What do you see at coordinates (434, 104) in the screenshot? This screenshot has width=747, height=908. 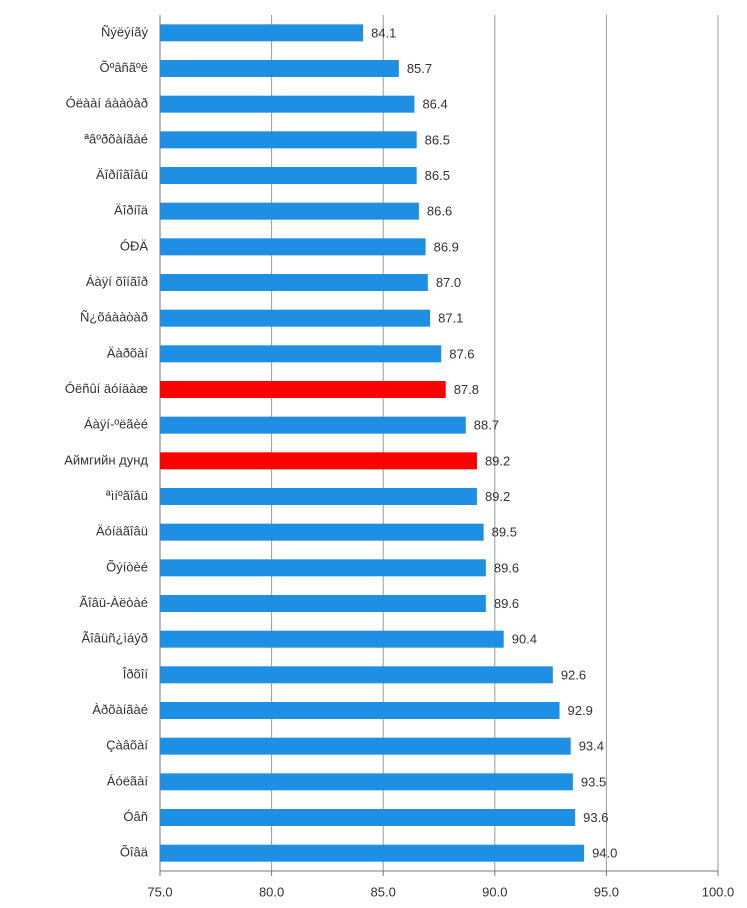 I see `value-label: 86.4` at bounding box center [434, 104].